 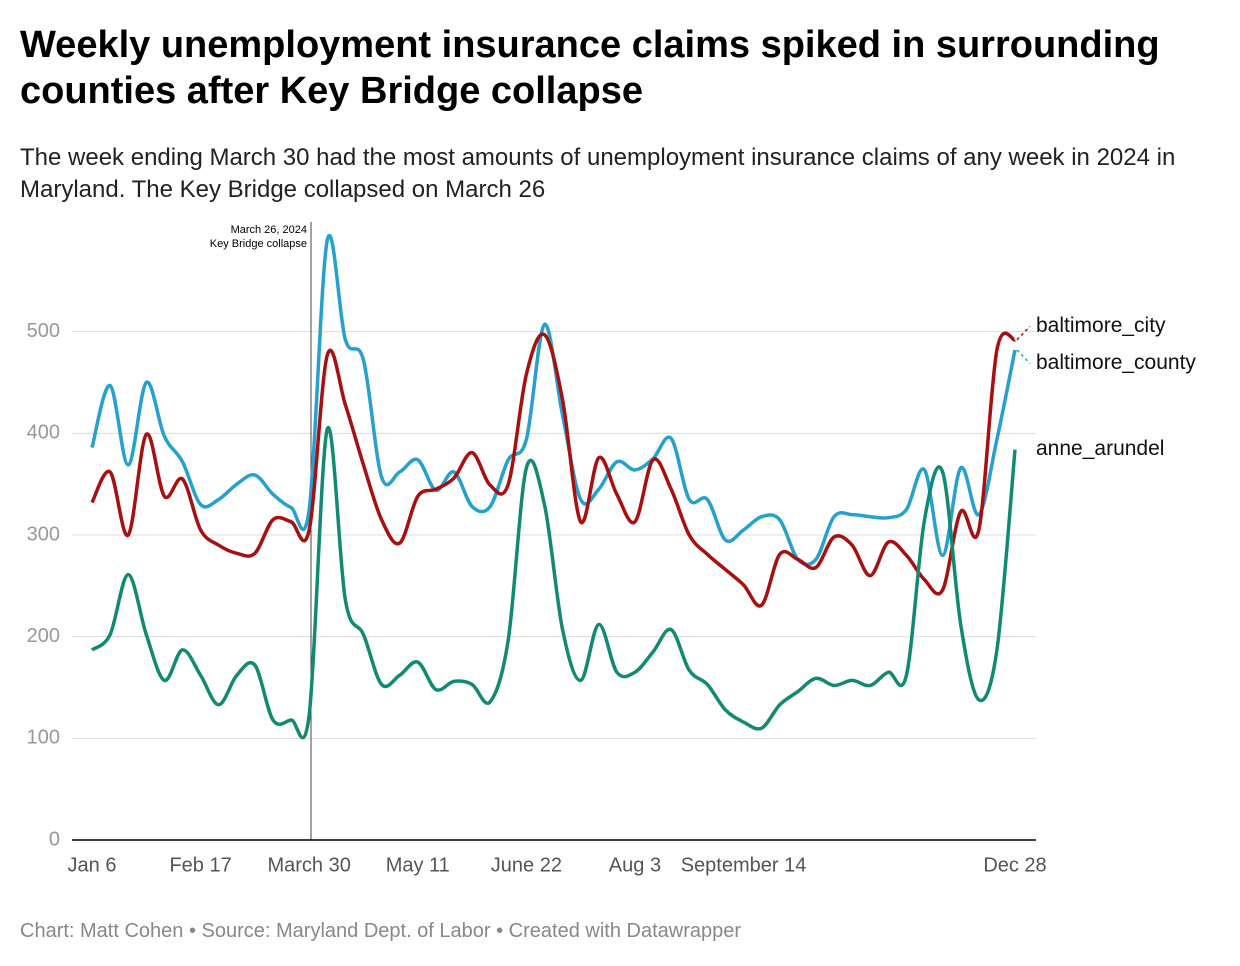 What do you see at coordinates (54, 839) in the screenshot?
I see `y-tick-label: 0` at bounding box center [54, 839].